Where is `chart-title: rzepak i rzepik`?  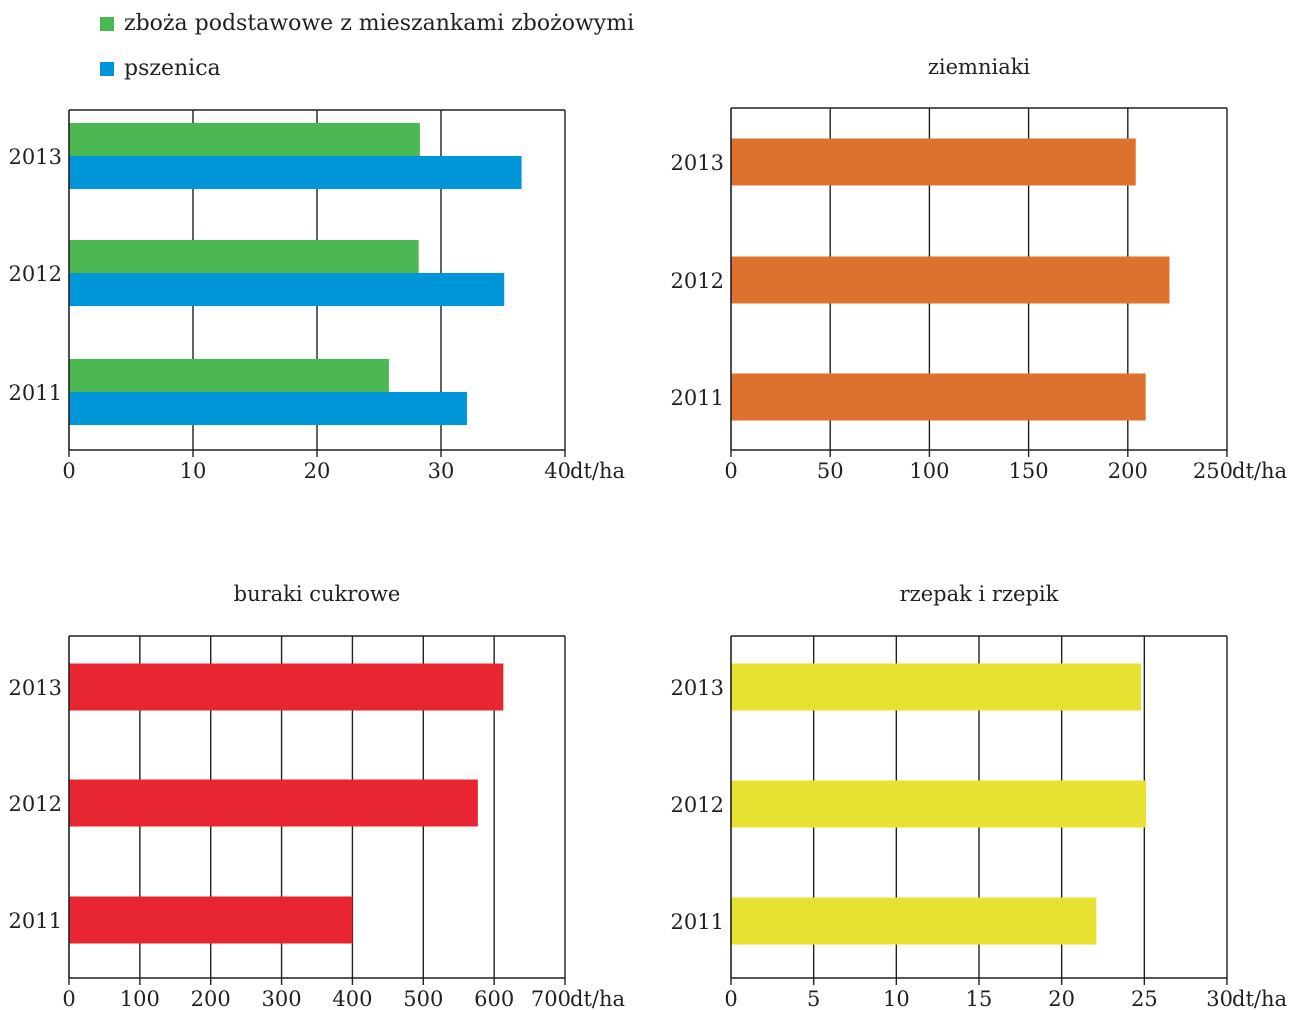
chart-title: rzepak i rzepik is located at coordinates (979, 594).